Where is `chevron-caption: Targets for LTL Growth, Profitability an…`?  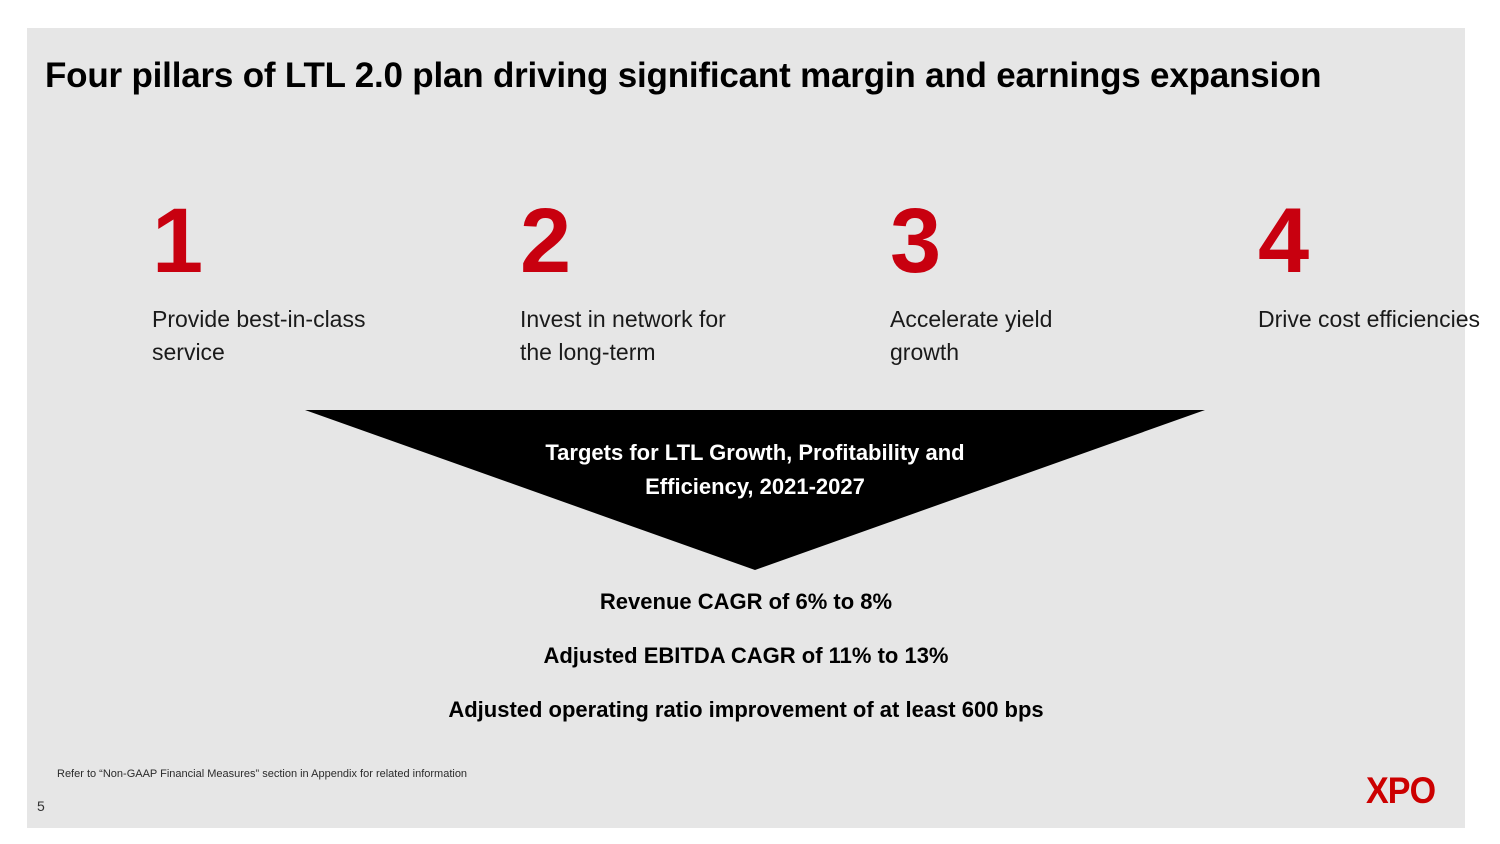
chevron-caption: Targets for LTL Growth, Profitability an… is located at coordinates (755, 470).